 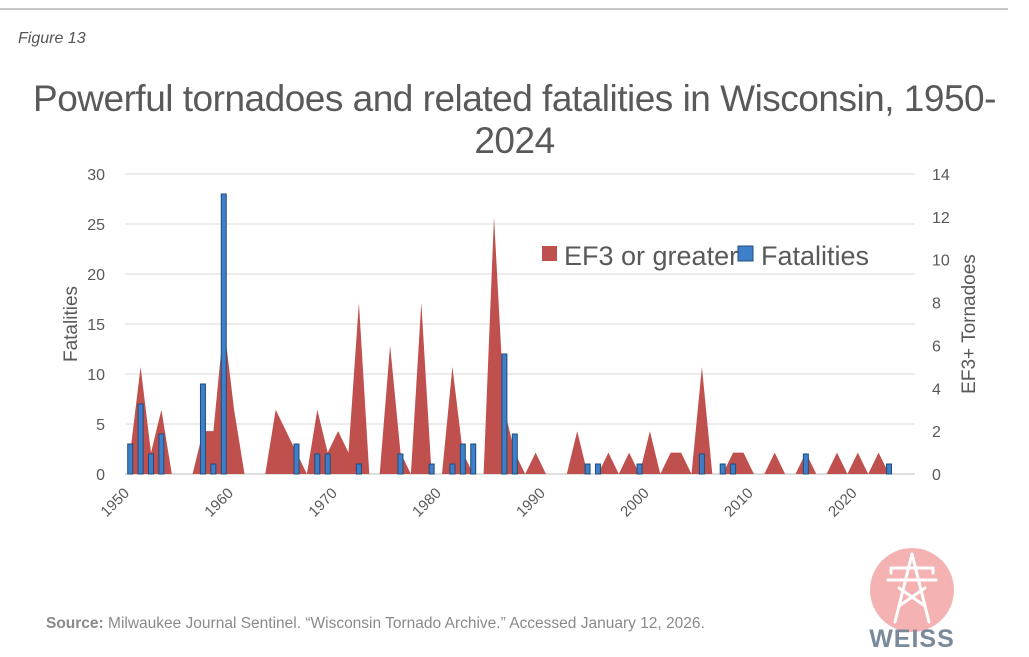 What do you see at coordinates (745, 253) in the screenshot?
I see `legend-swatch-fatalities` at bounding box center [745, 253].